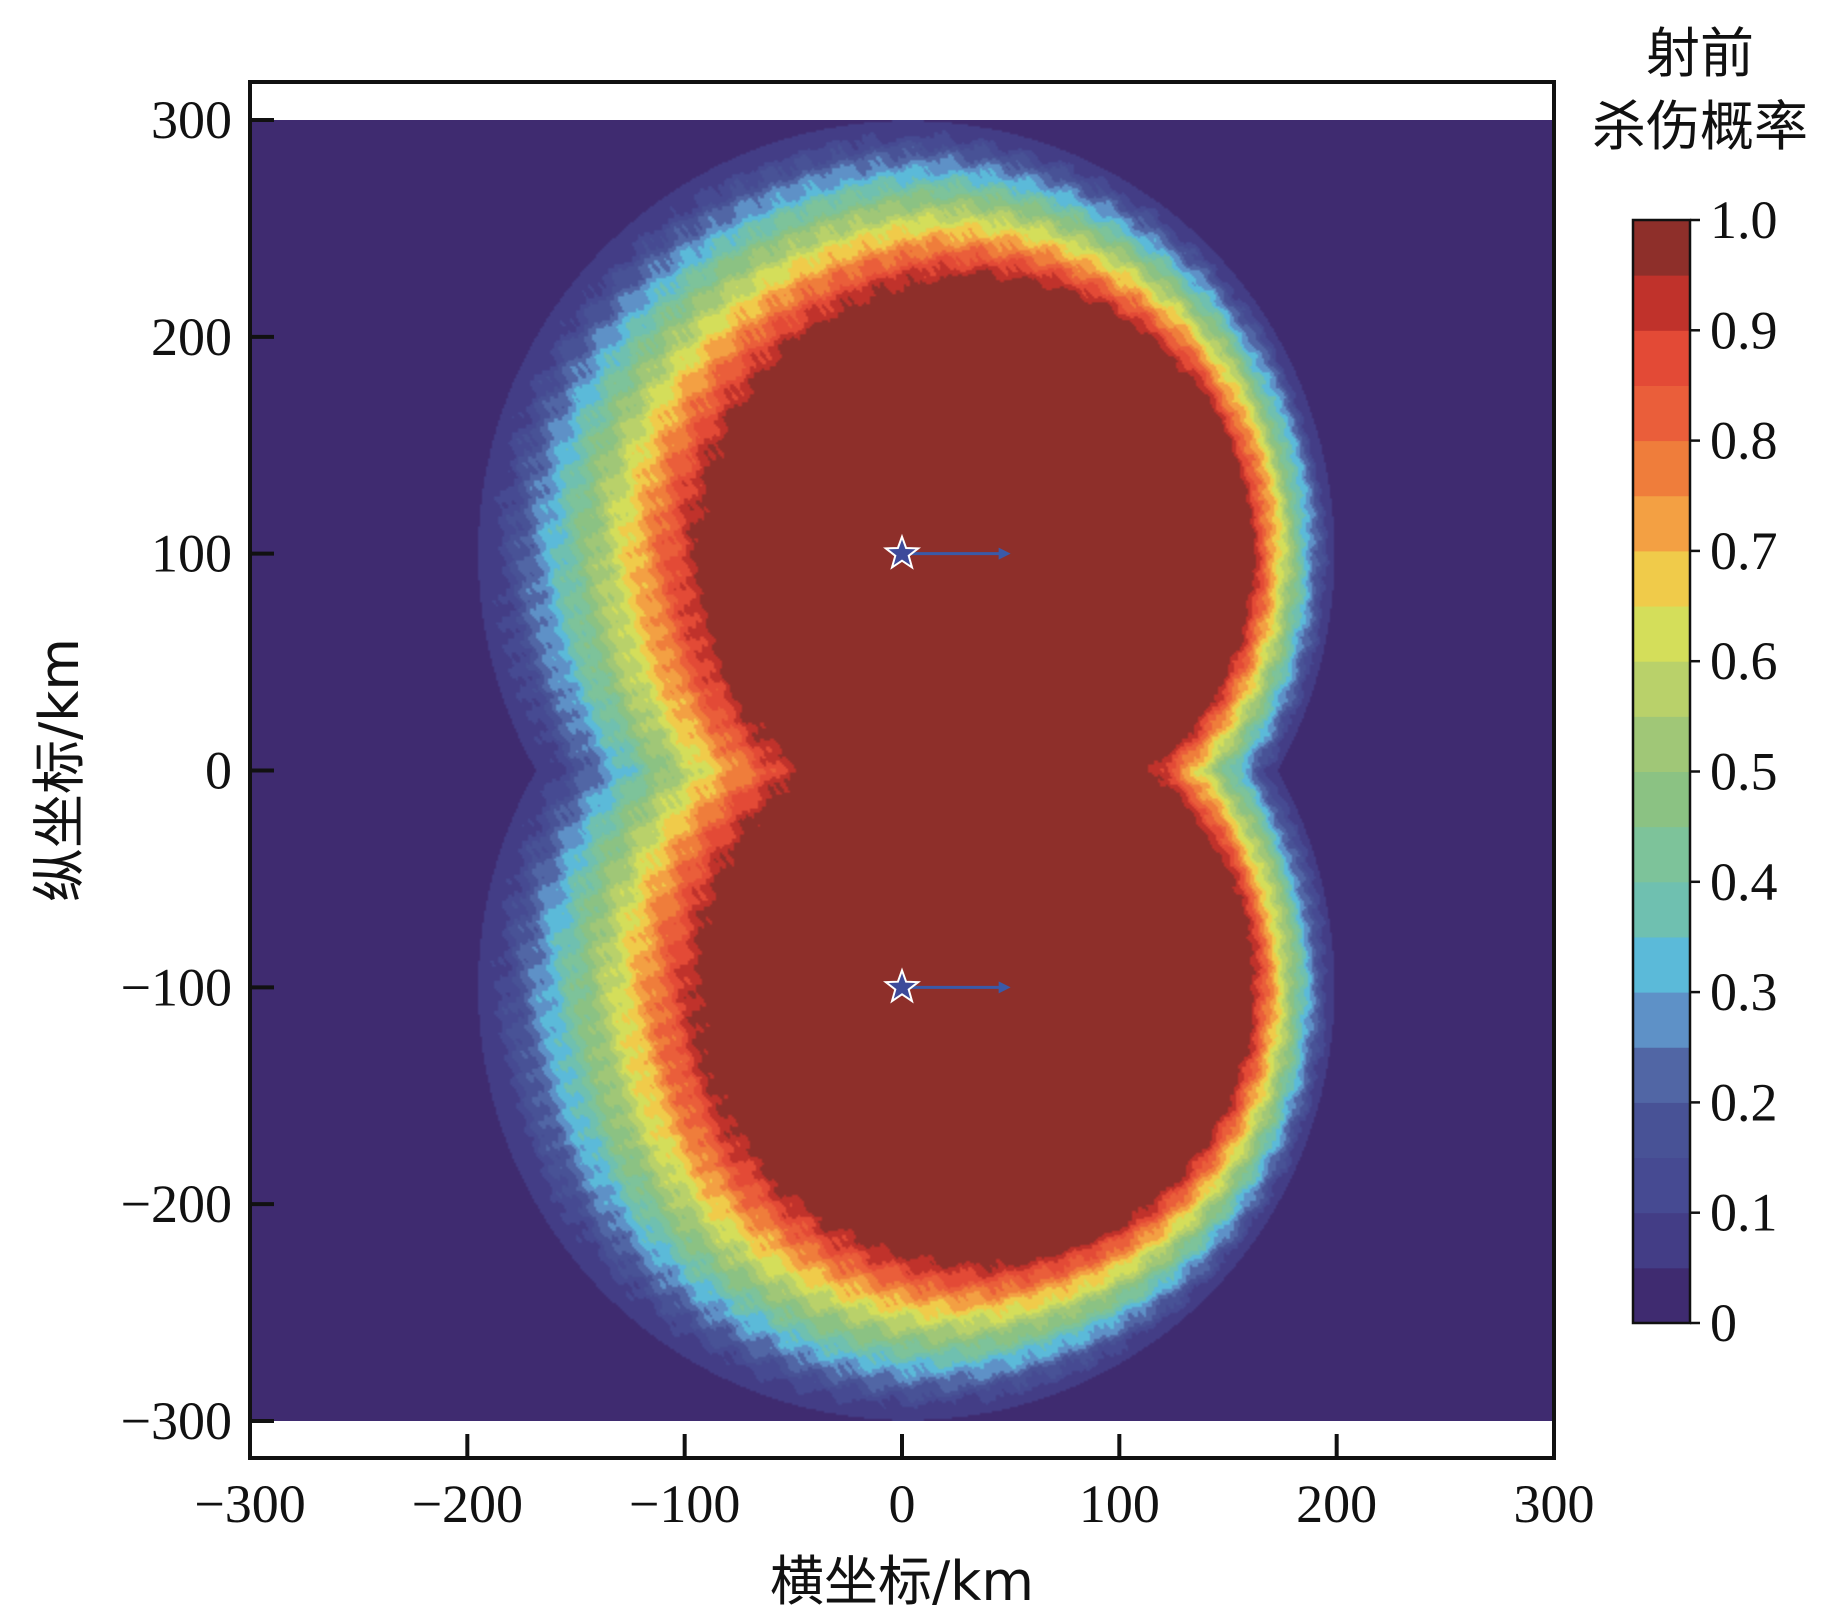 The height and width of the screenshot is (1614, 1839). What do you see at coordinates (176, 1204) in the screenshot?
I see `y-tick-label: −200` at bounding box center [176, 1204].